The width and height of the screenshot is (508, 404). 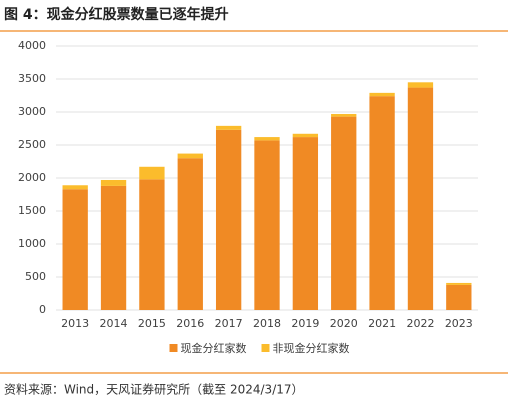 What do you see at coordinates (154, 389) in the screenshot?
I see `source: 资料来源：Wind，天风证券研究所（截至 2024/3/17）` at bounding box center [154, 389].